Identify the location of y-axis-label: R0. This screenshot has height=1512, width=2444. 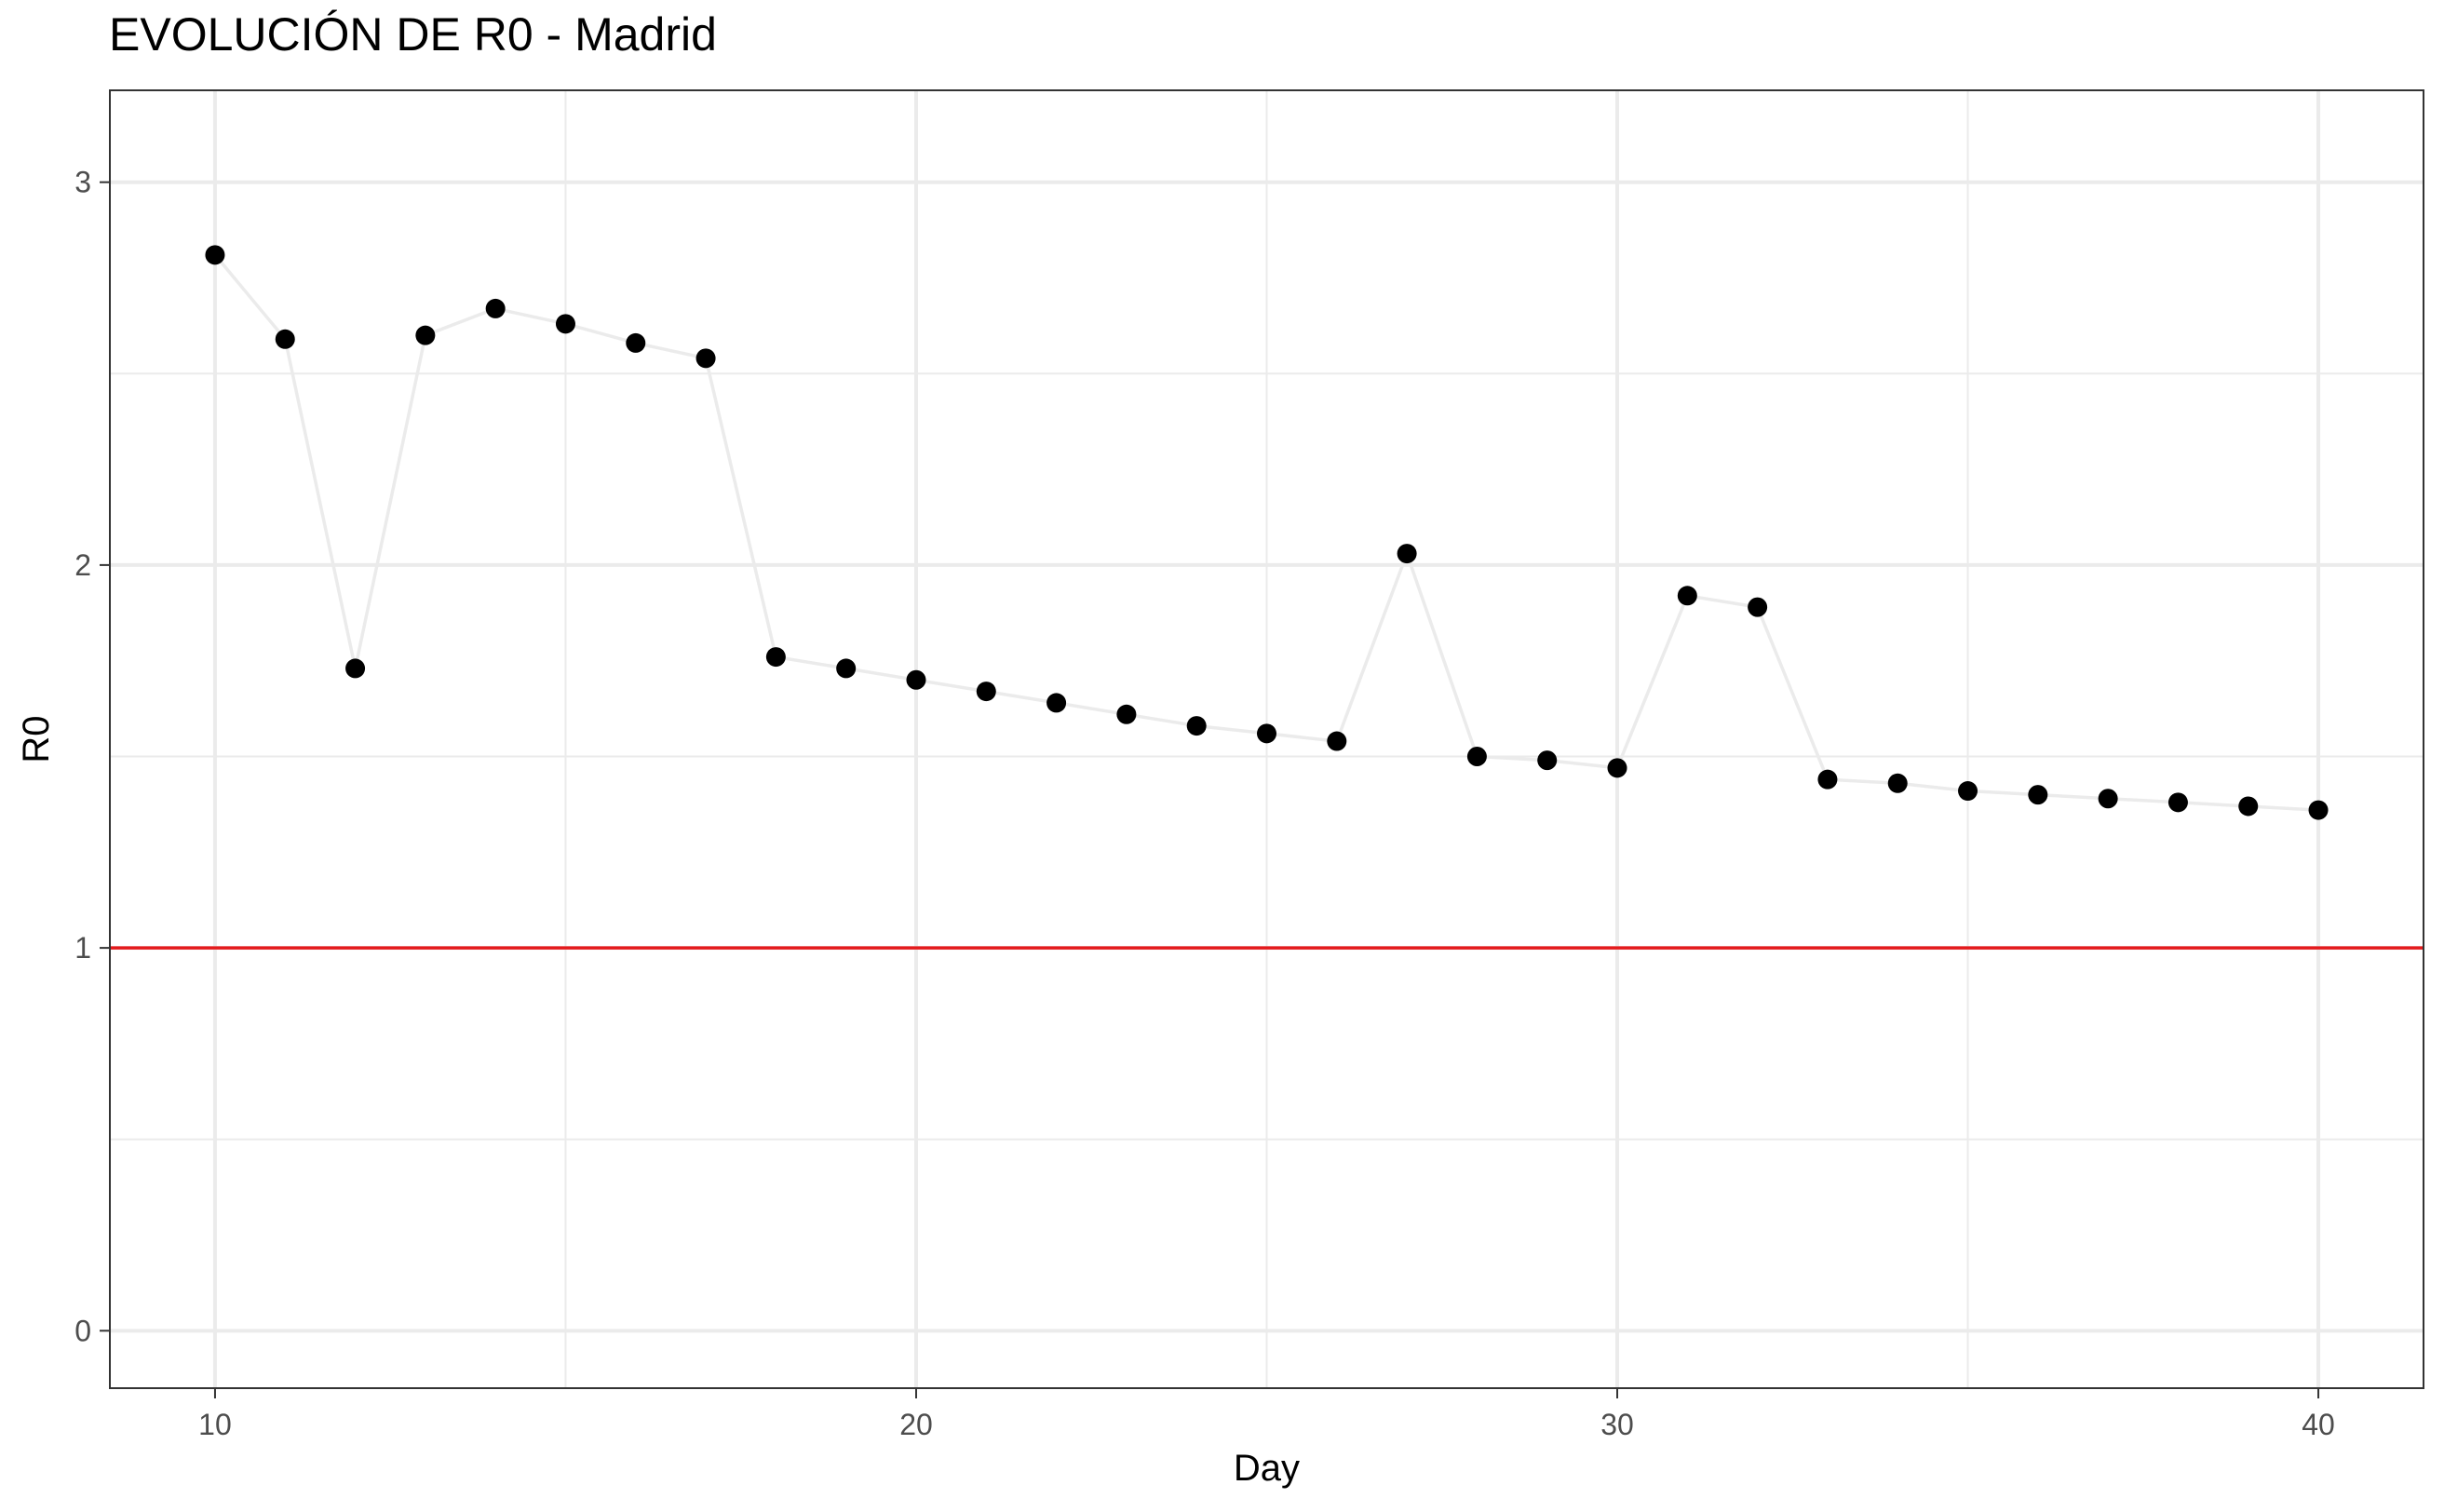
(36, 739).